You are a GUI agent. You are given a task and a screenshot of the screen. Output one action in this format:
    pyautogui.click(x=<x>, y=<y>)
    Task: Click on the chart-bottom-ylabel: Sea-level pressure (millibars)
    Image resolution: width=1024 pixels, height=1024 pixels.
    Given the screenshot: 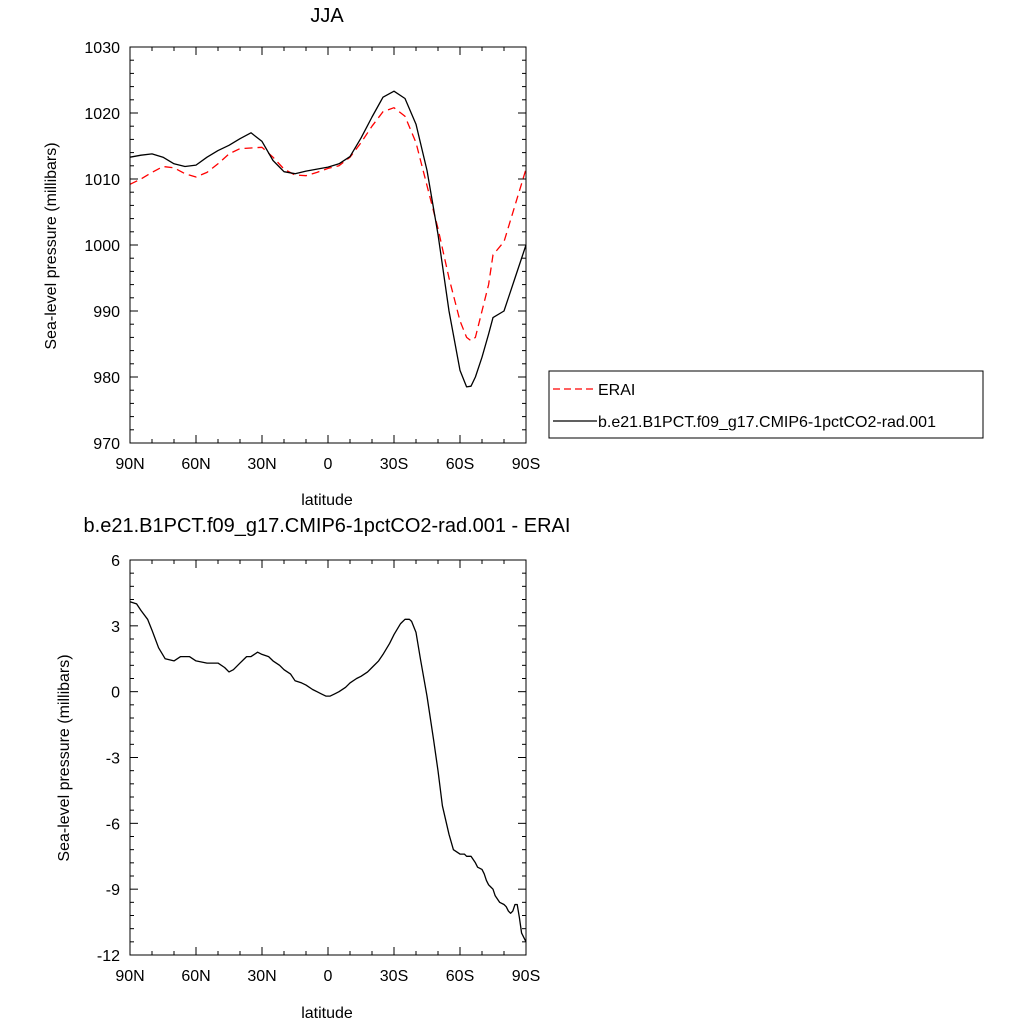 What is the action you would take?
    pyautogui.click(x=64, y=757)
    